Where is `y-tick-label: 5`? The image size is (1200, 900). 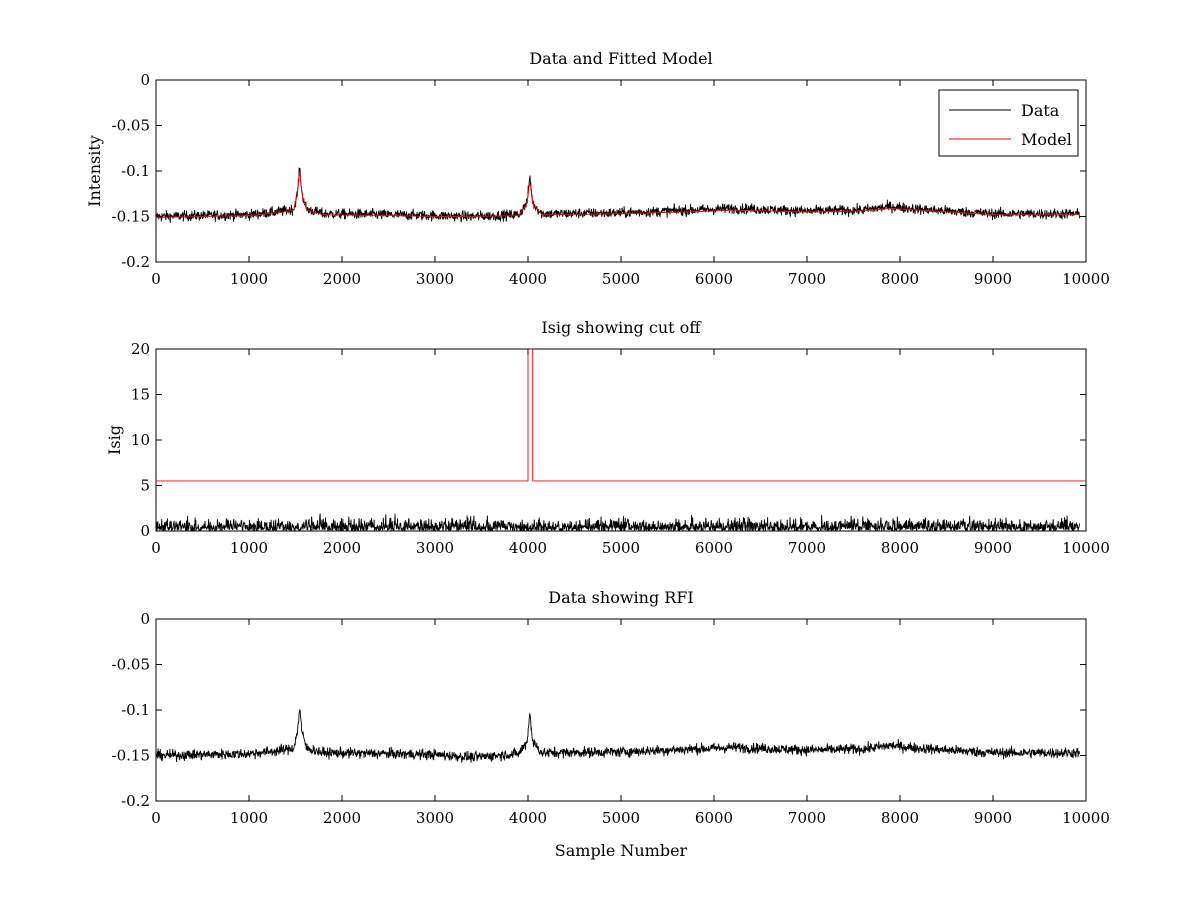
y-tick-label: 5 is located at coordinates (145, 486).